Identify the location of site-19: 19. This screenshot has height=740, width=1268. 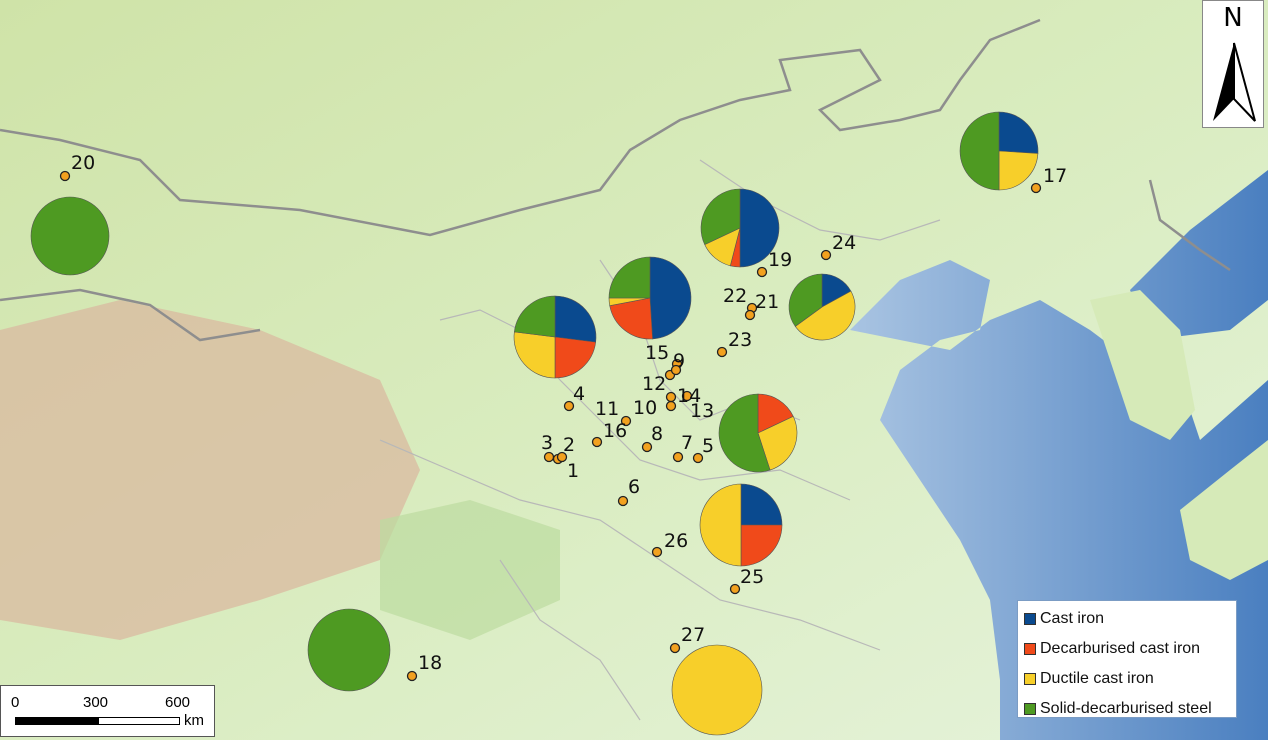
(774, 263).